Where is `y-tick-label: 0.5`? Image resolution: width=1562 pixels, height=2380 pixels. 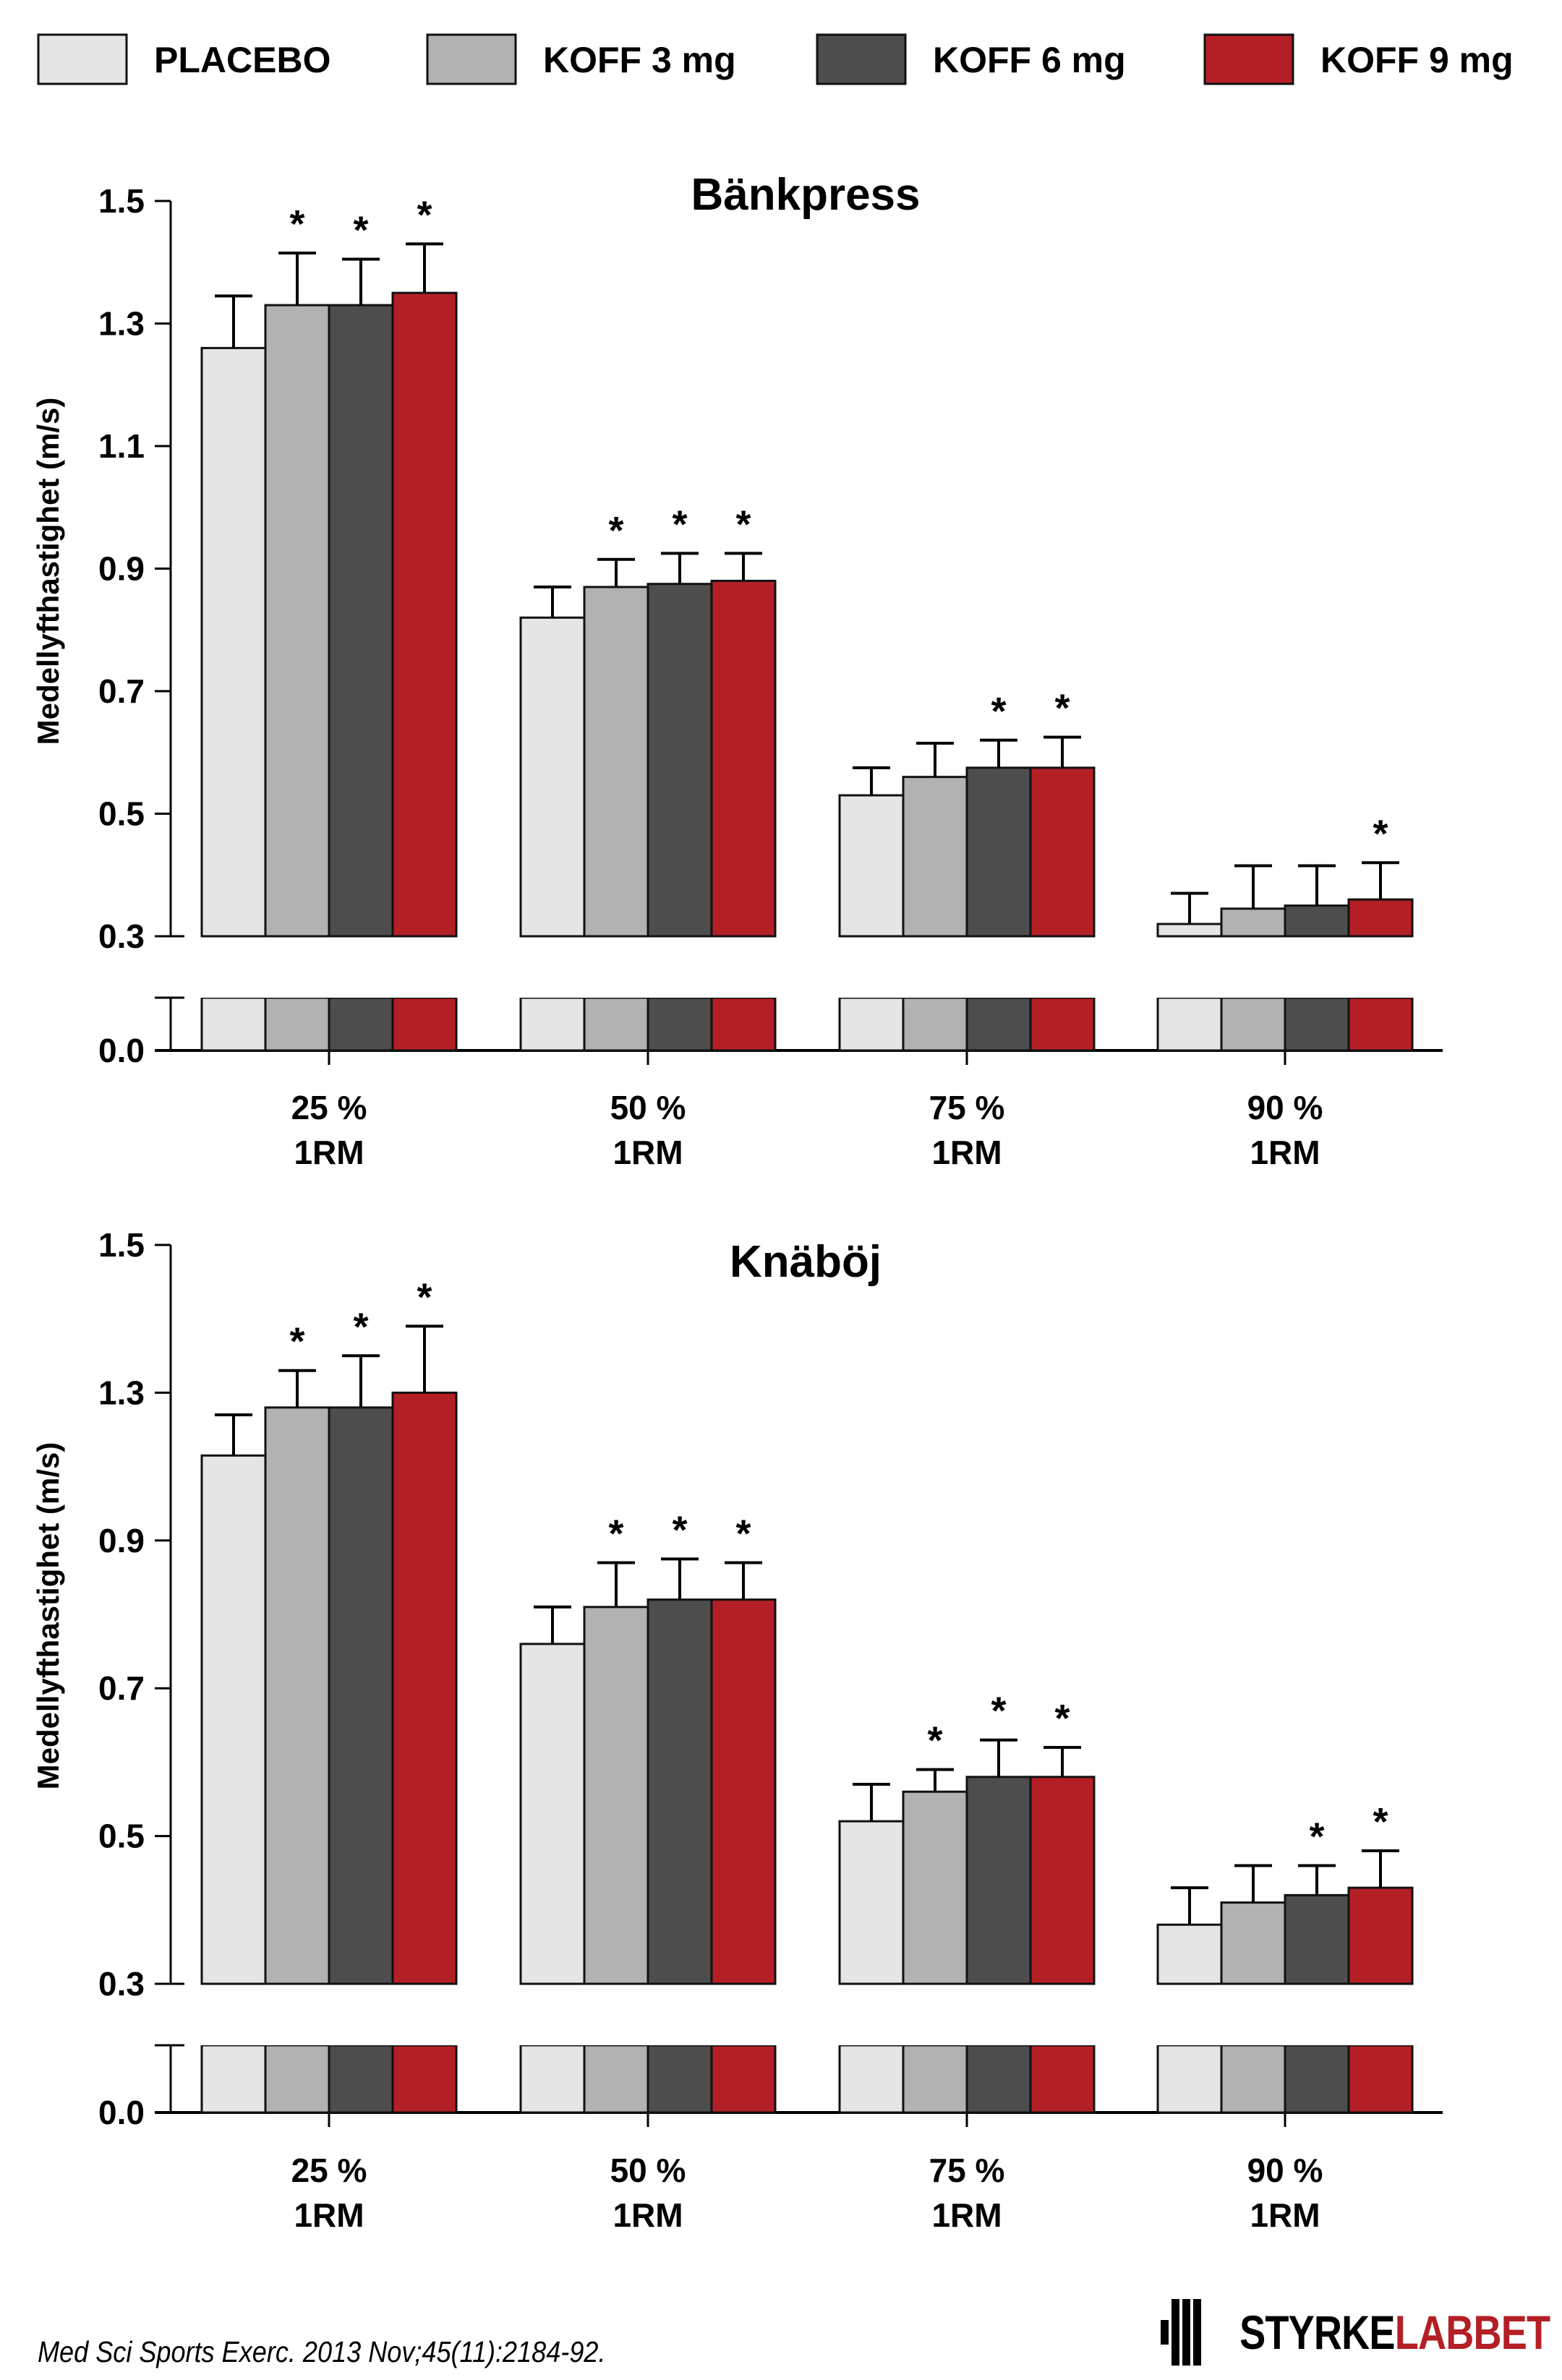
y-tick-label: 0.5 is located at coordinates (121, 1836).